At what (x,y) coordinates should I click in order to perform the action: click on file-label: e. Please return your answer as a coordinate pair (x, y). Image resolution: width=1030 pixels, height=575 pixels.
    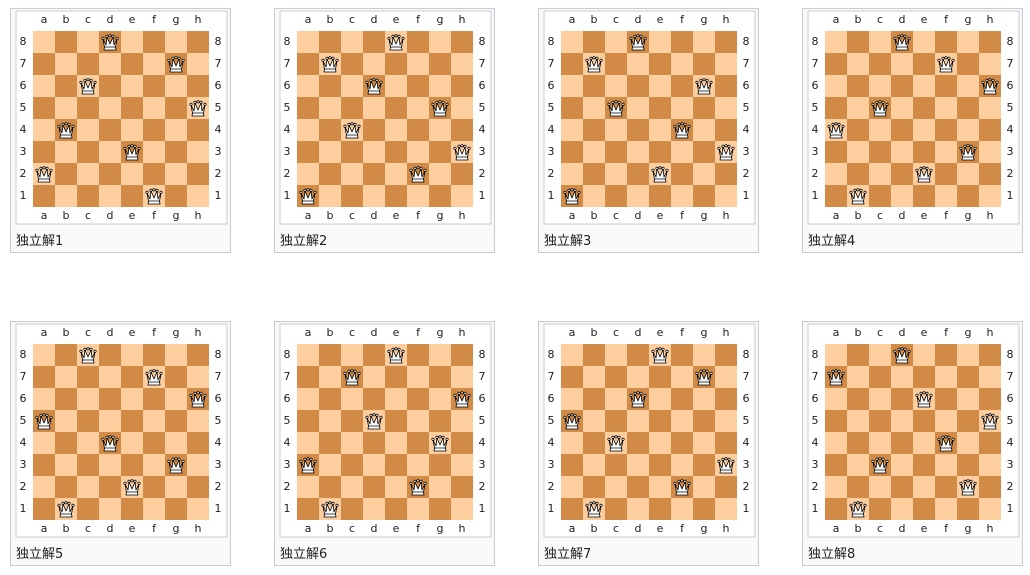
    Looking at the image, I should click on (132, 528).